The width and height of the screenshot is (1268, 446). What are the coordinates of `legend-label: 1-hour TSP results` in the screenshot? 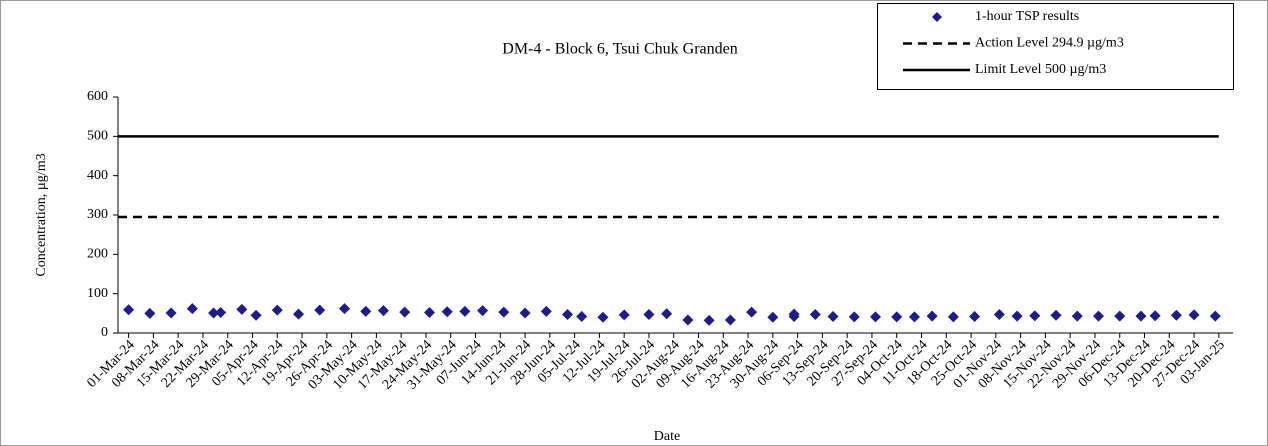 It's located at (1027, 16).